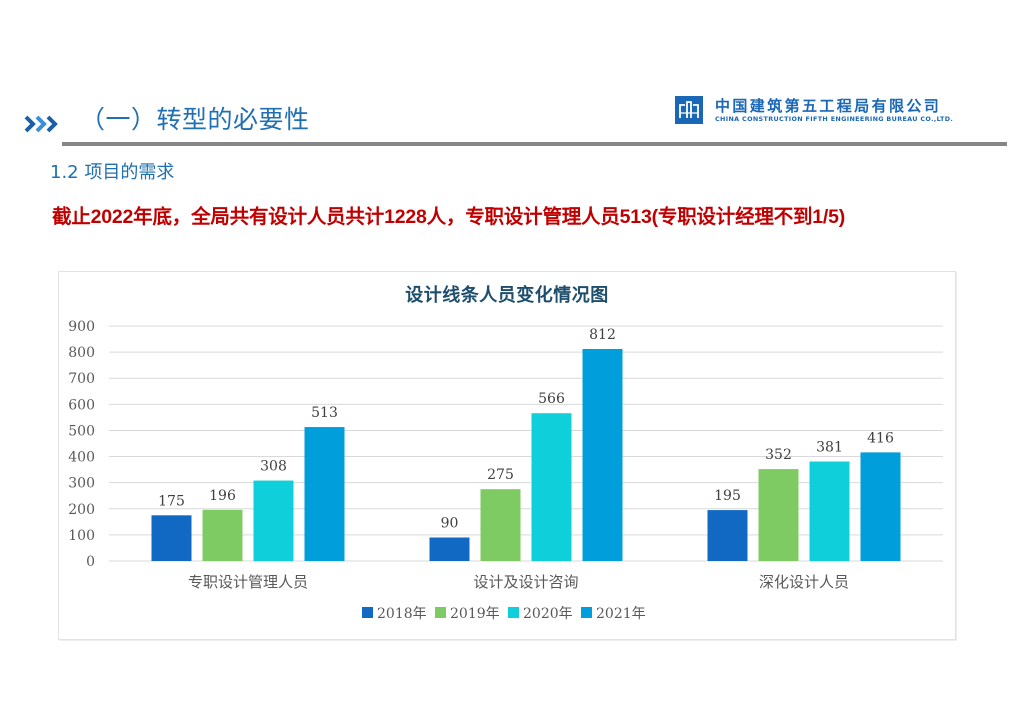 The height and width of the screenshot is (724, 1024). I want to click on x-category-label: 专职设计管理人员, so click(248, 582).